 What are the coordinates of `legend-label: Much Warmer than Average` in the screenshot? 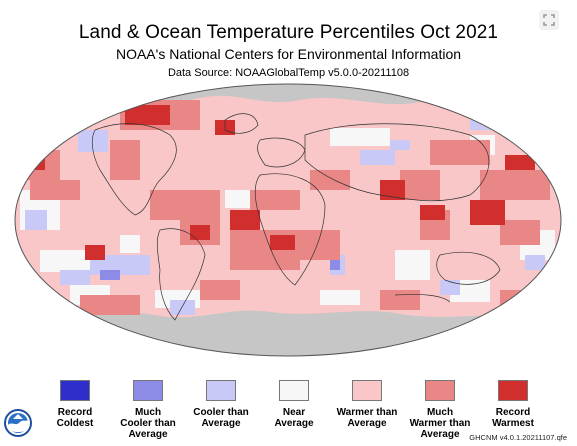 It's located at (440, 423).